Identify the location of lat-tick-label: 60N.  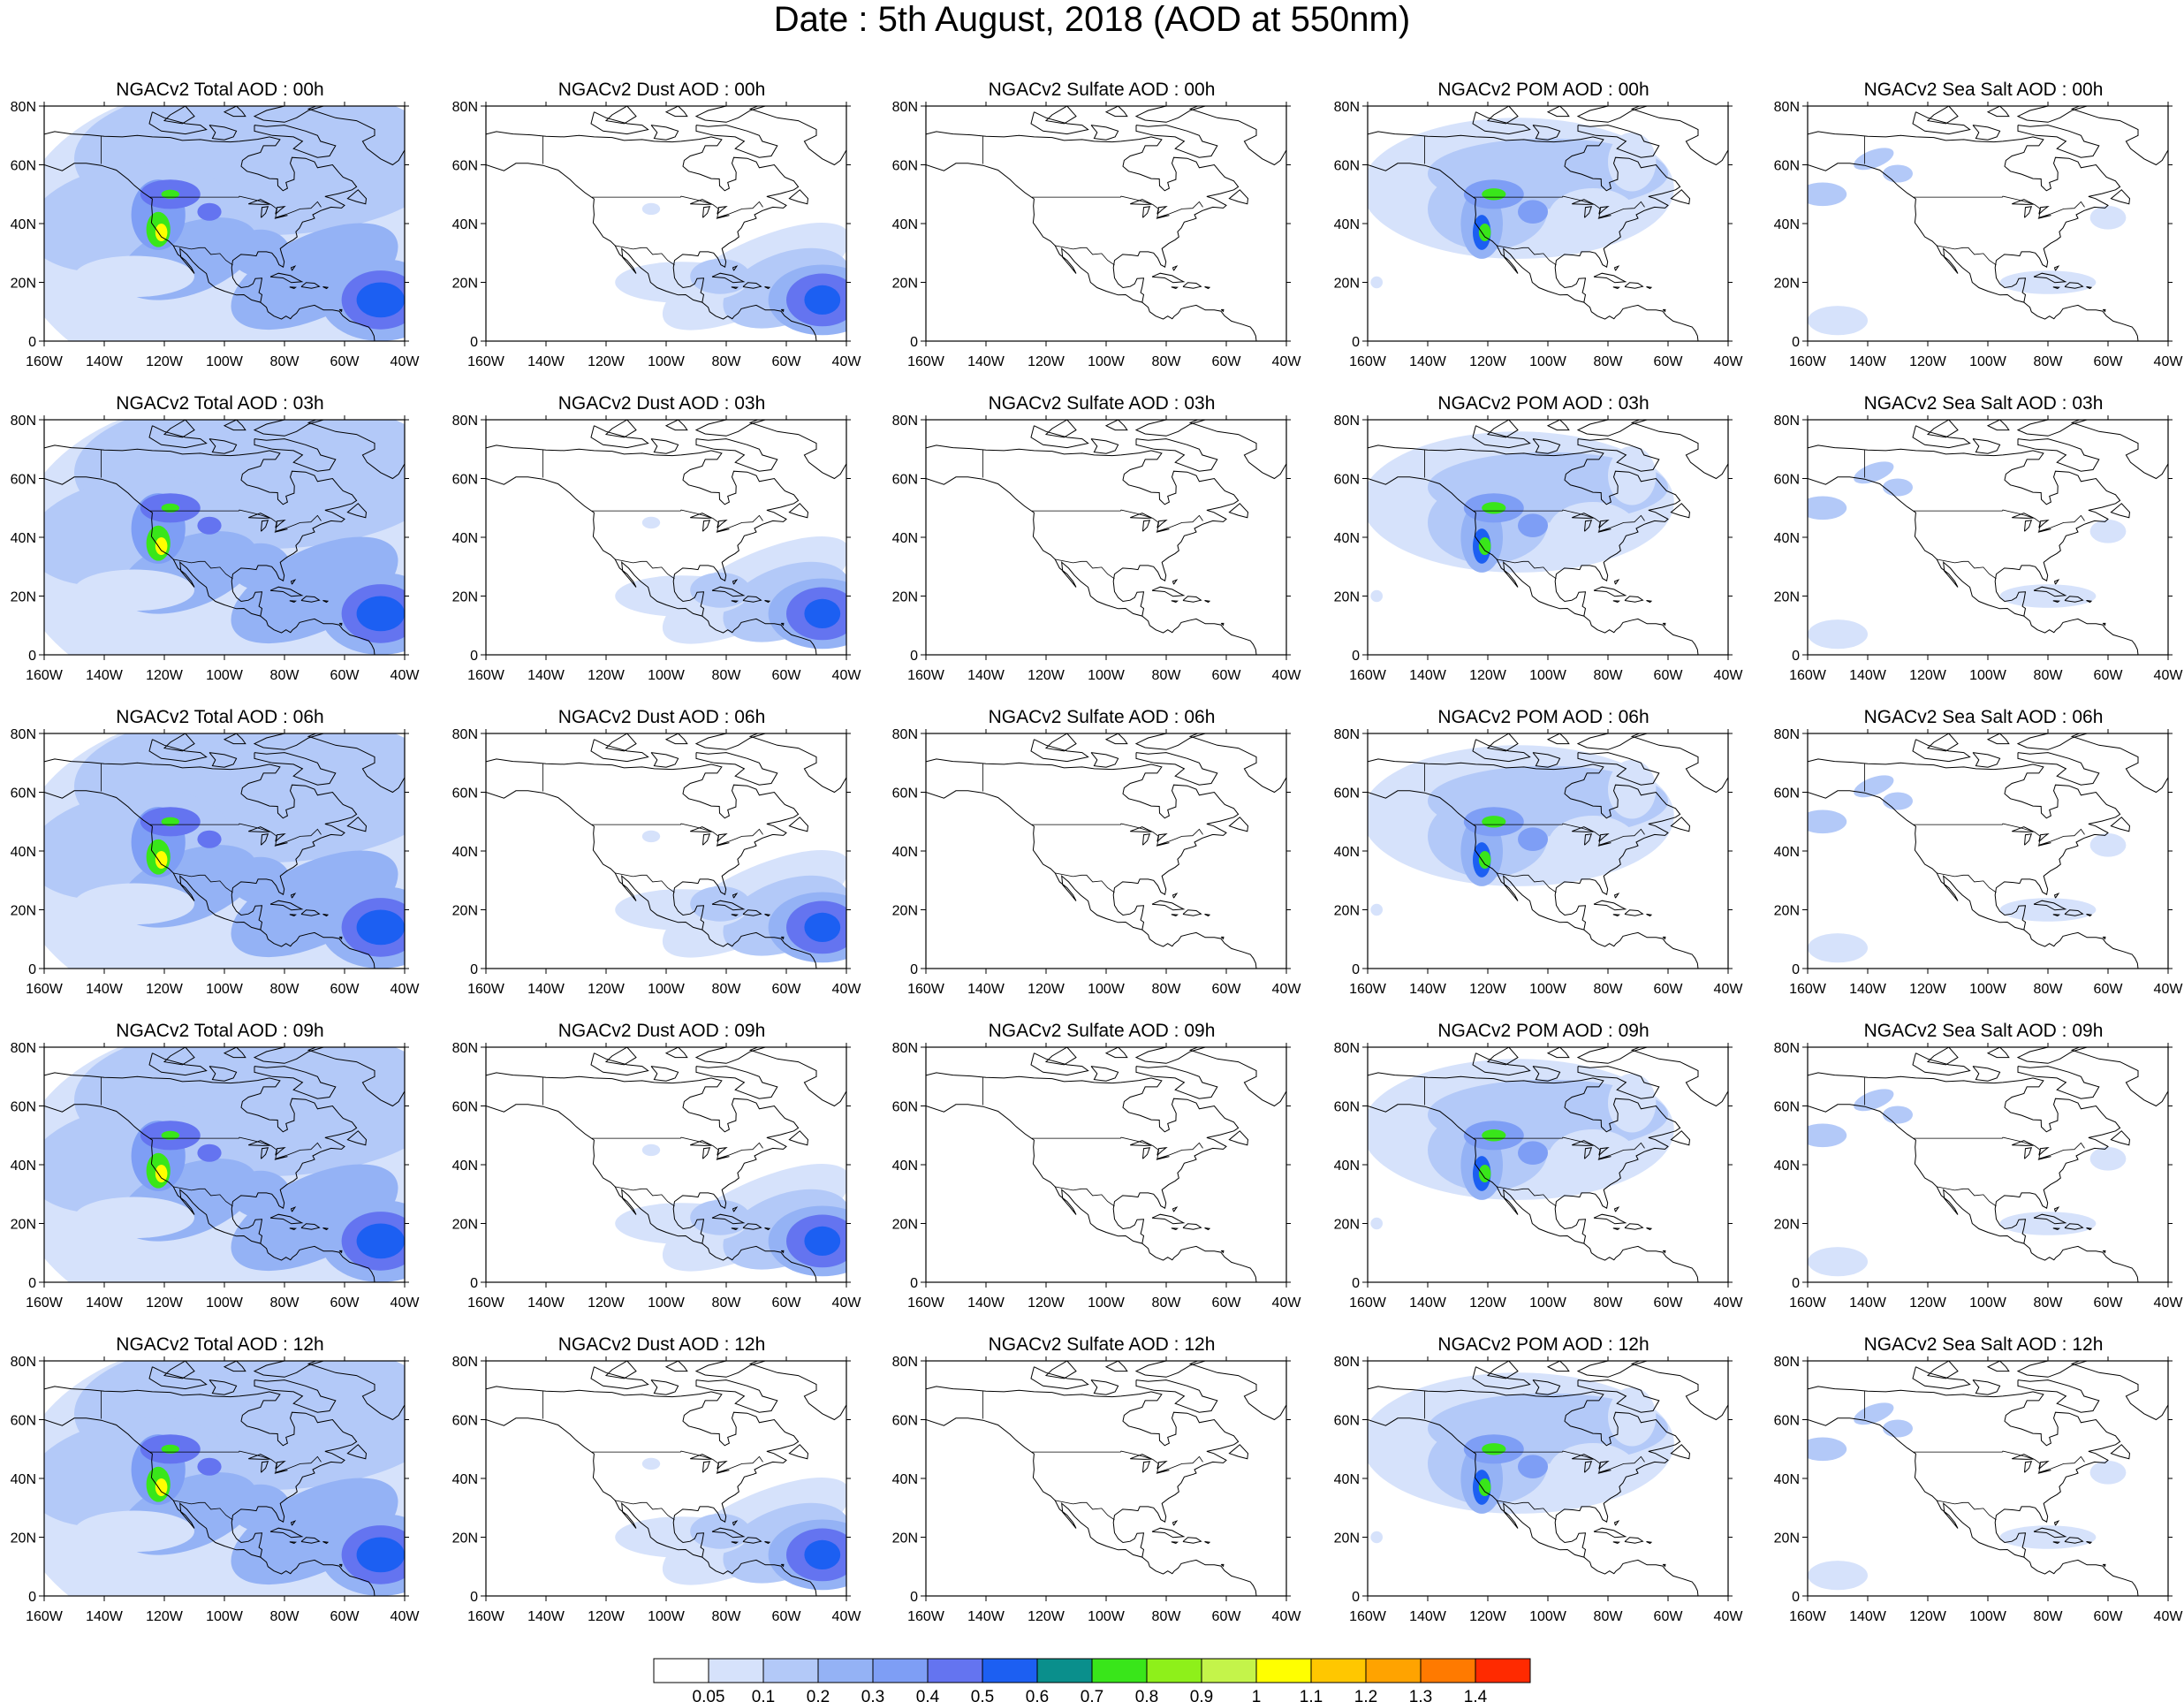
(465, 794).